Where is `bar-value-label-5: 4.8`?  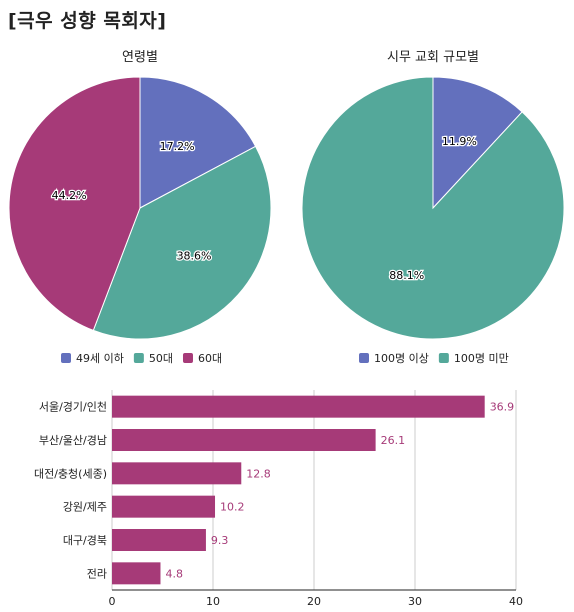
bar-value-label-5: 4.8 is located at coordinates (174, 573).